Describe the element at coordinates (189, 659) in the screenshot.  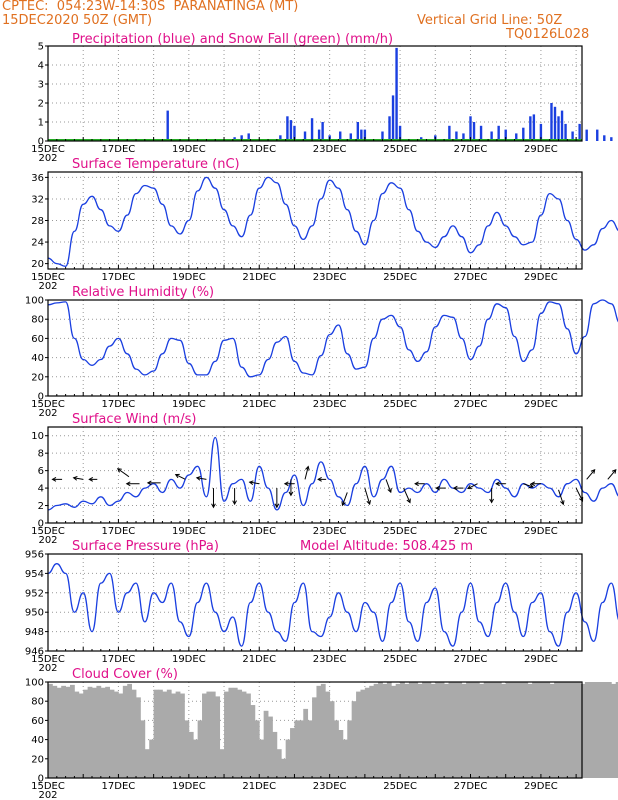
I see `pres-date-label: 19DEC` at that location.